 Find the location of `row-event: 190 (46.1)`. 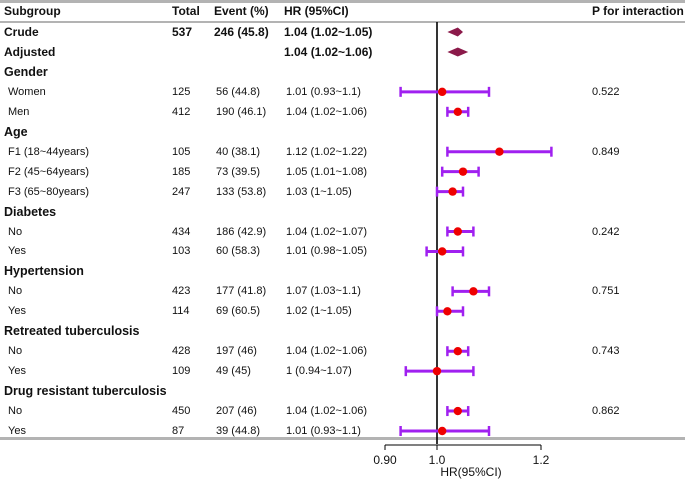

row-event: 190 (46.1) is located at coordinates (241, 111).